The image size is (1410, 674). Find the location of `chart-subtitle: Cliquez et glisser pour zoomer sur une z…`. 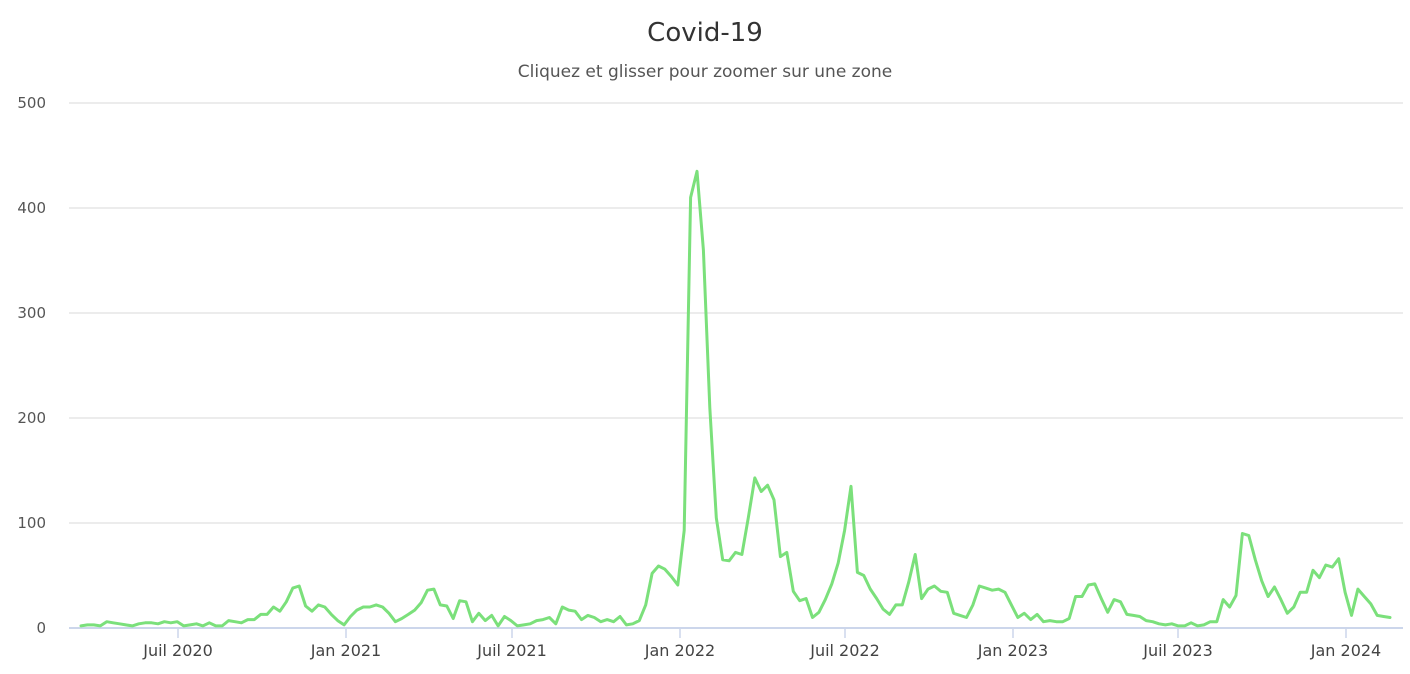

chart-subtitle: Cliquez et glisser pour zoomer sur une z… is located at coordinates (705, 72).